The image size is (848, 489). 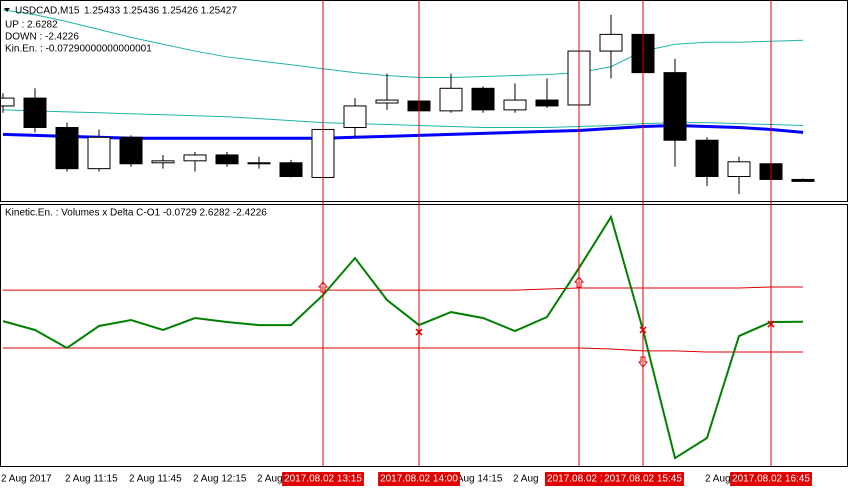 I want to click on time-label: 2 Aug 12:15, so click(x=220, y=479).